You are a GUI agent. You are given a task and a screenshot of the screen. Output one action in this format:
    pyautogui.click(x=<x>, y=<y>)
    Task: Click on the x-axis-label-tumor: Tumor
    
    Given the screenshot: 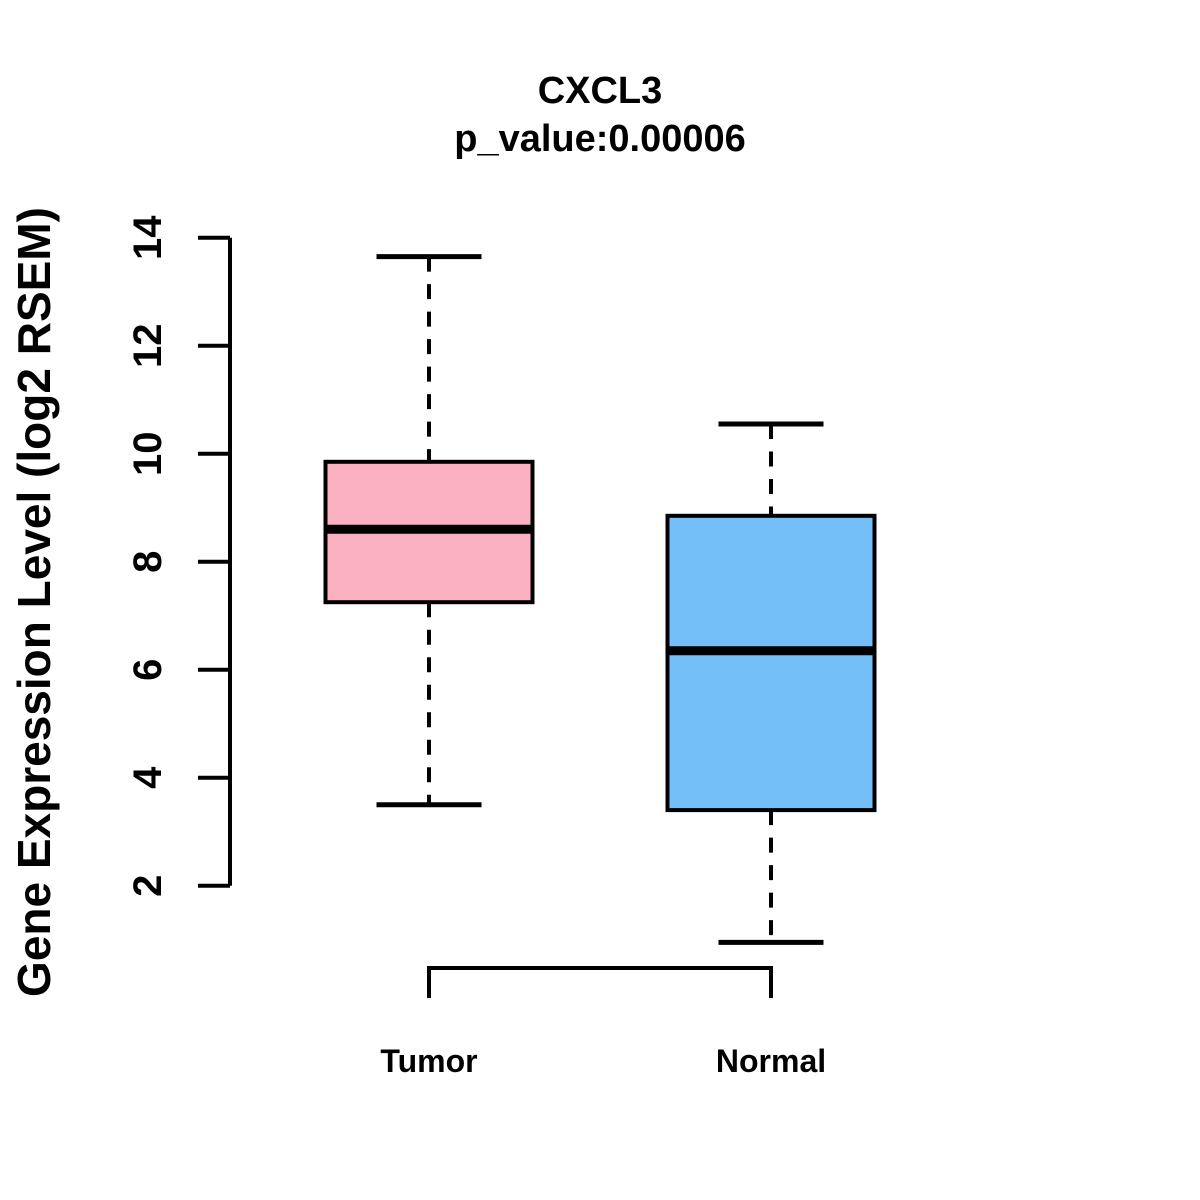 What is the action you would take?
    pyautogui.click(x=428, y=1061)
    